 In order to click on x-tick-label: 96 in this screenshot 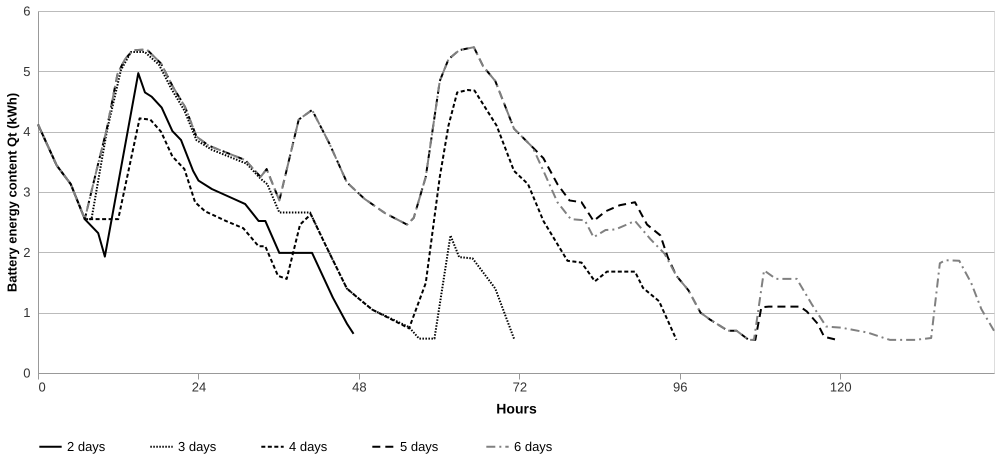, I will do `click(680, 387)`.